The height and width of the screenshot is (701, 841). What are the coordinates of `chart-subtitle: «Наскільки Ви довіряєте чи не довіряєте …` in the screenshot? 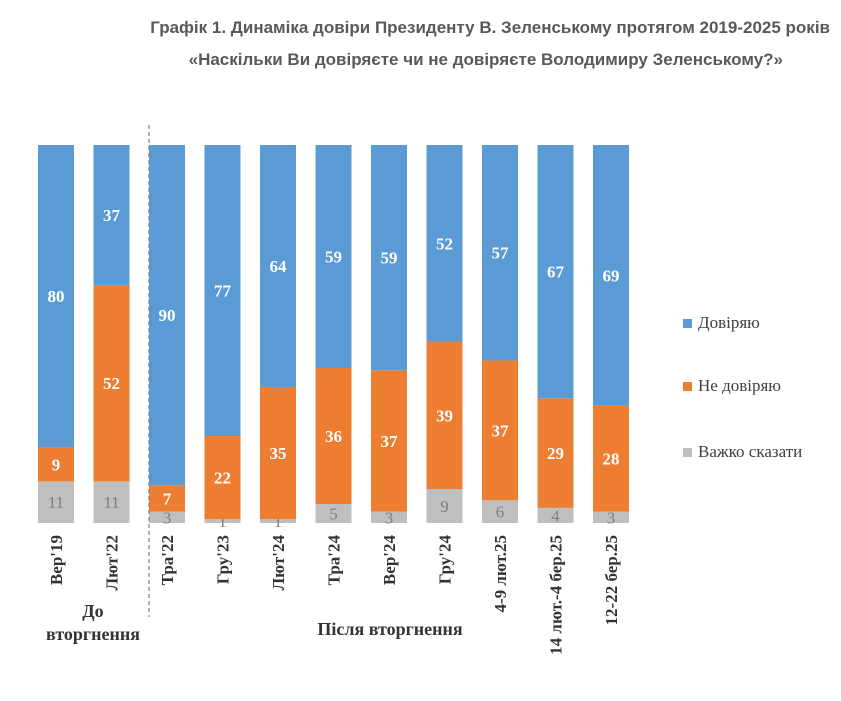 It's located at (485, 59).